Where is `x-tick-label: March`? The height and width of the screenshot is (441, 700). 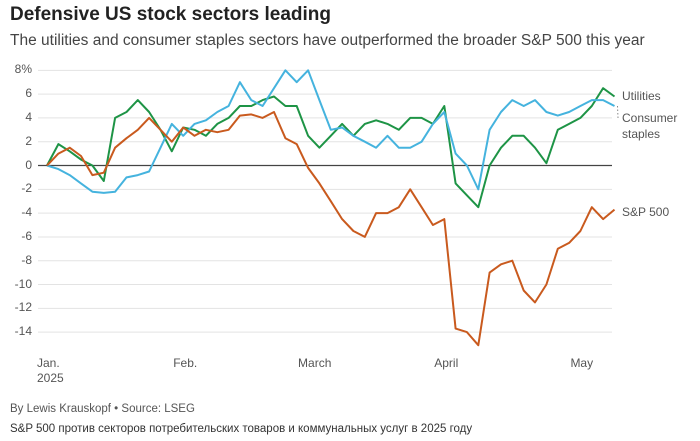 x-tick-label: March is located at coordinates (315, 363).